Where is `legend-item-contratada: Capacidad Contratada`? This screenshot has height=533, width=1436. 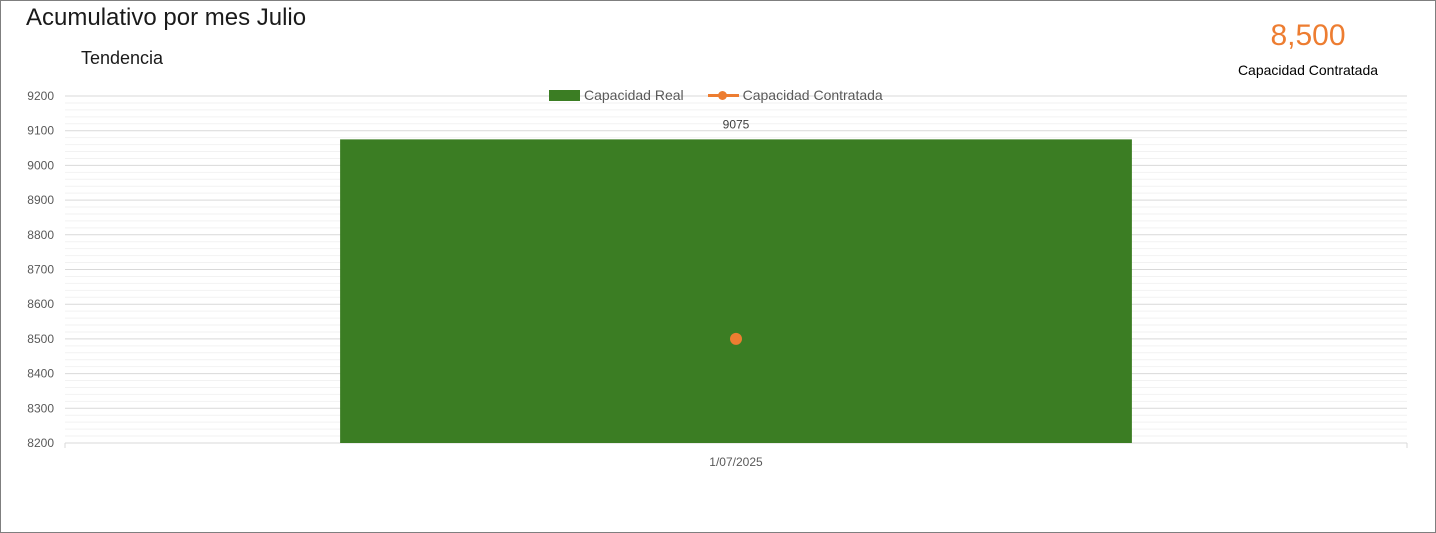
legend-item-contratada: Capacidad Contratada is located at coordinates (795, 95).